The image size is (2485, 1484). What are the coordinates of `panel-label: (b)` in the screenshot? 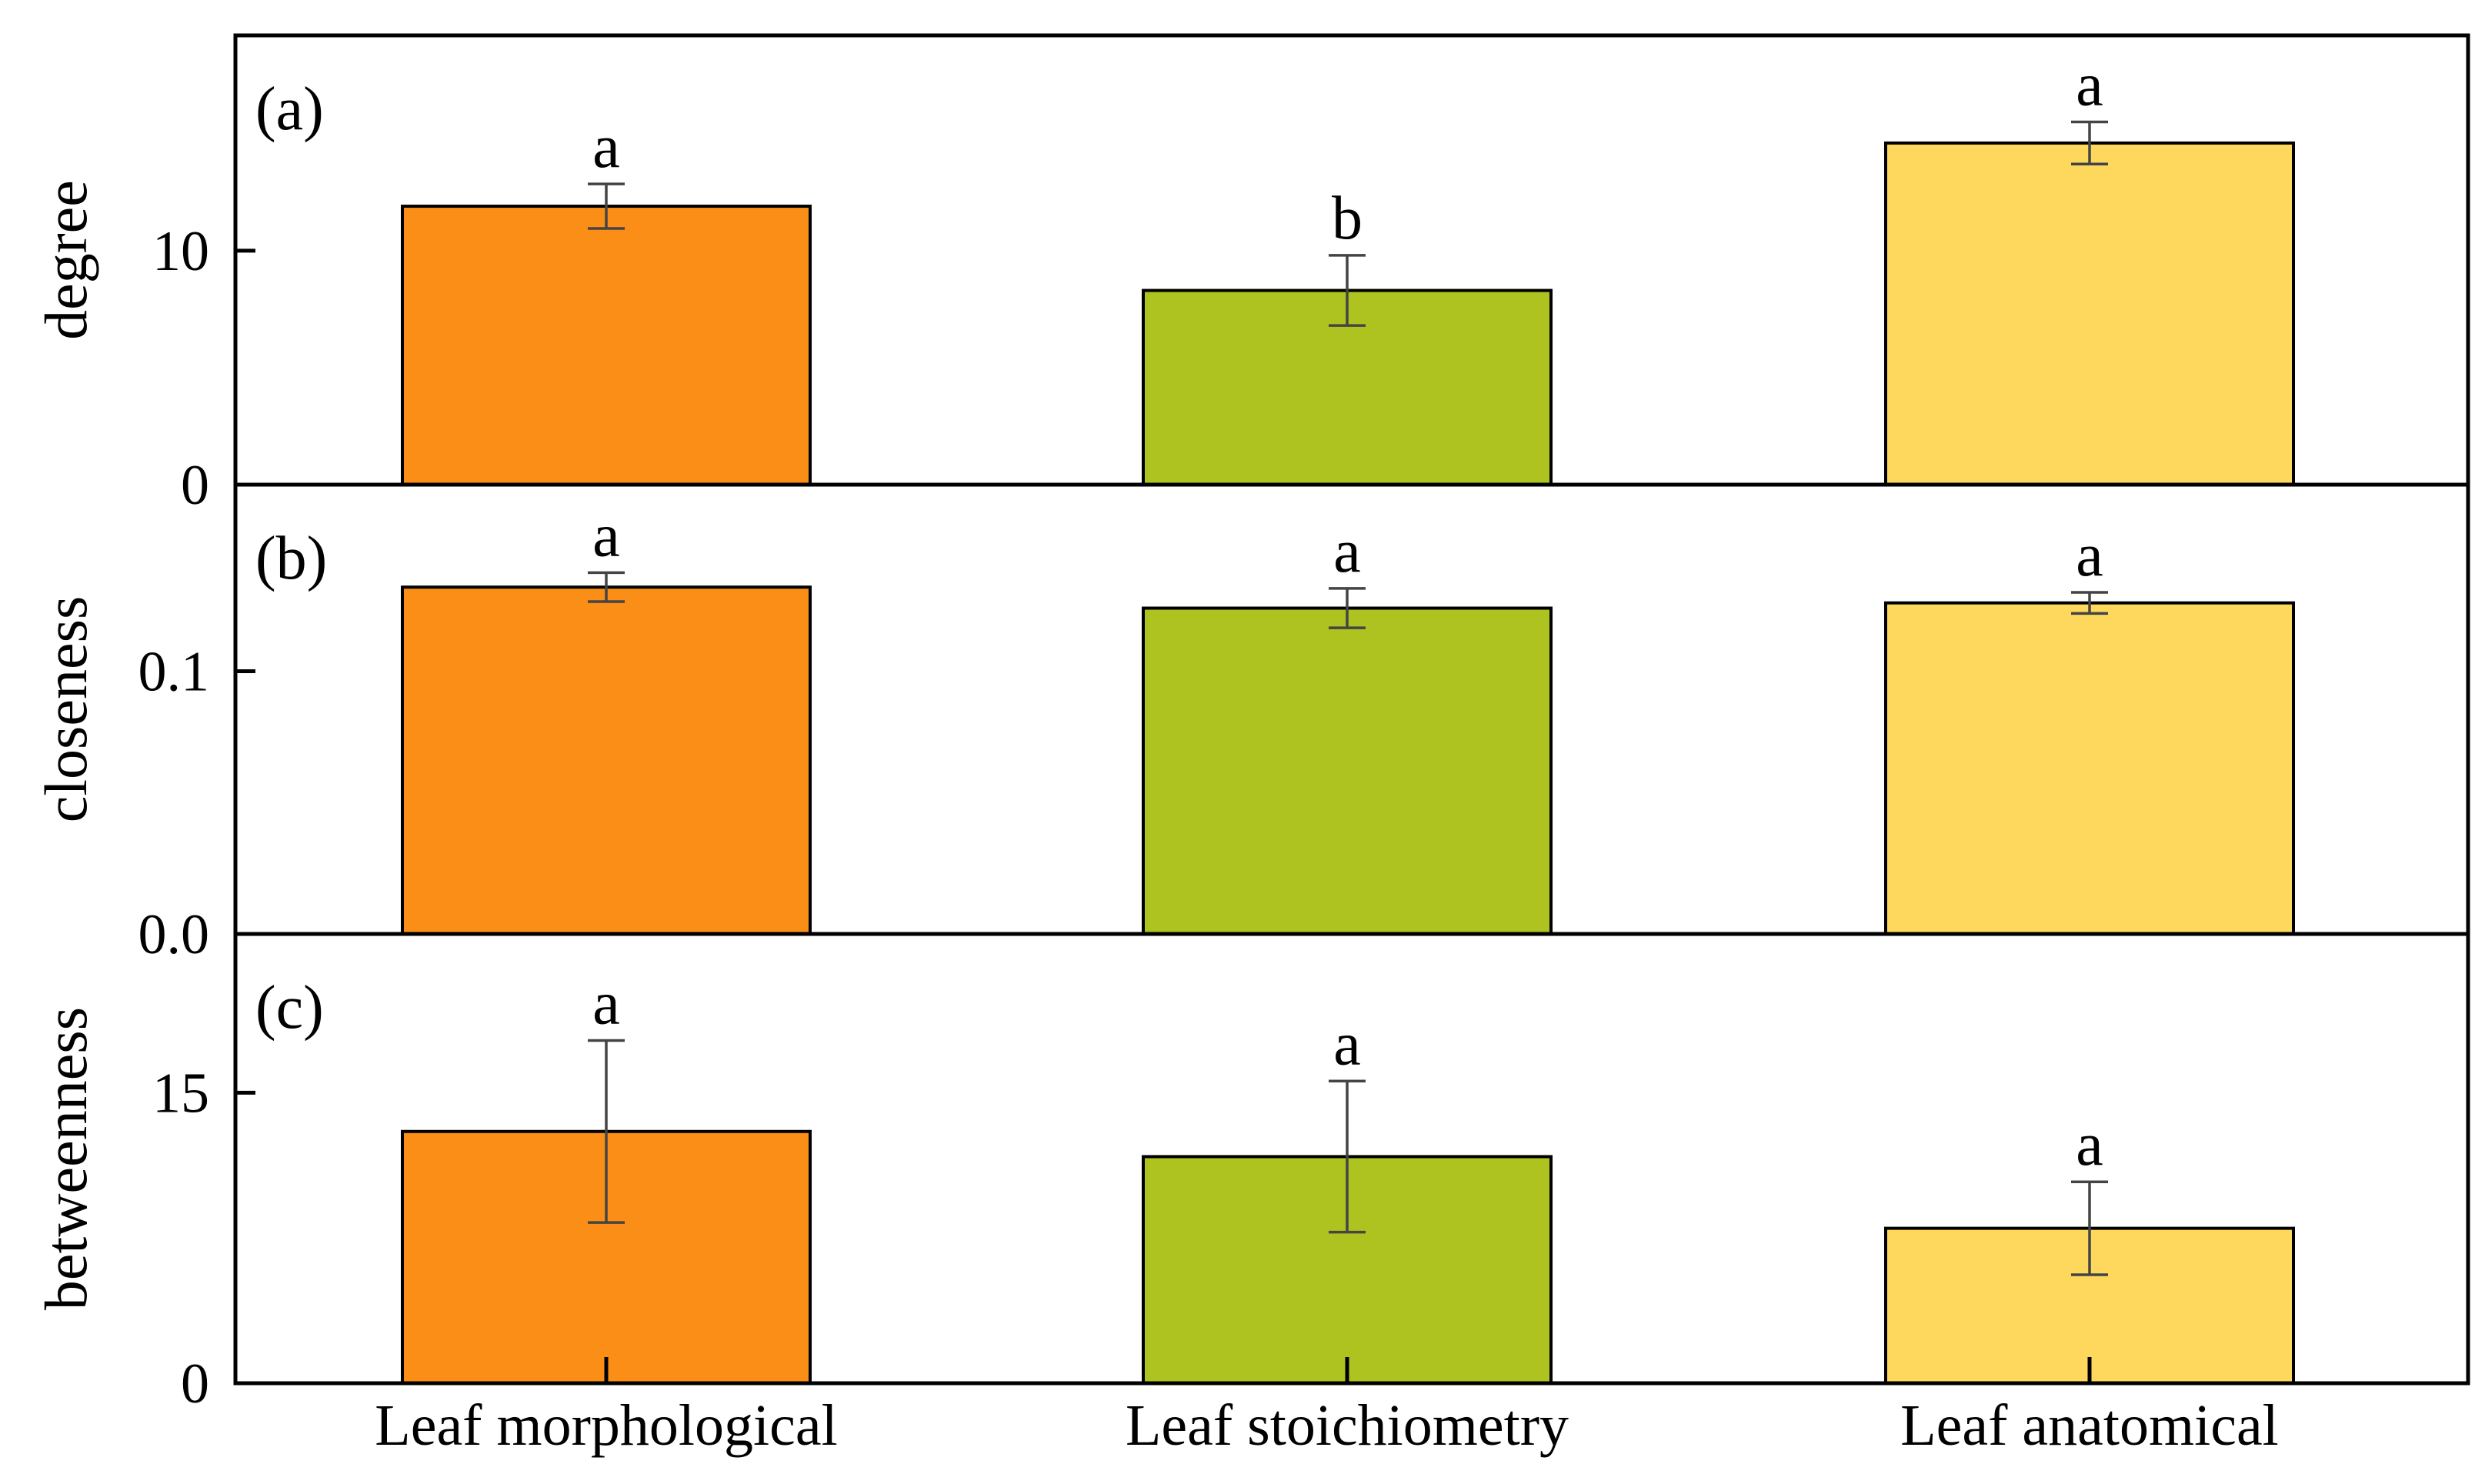 It's located at (291, 558).